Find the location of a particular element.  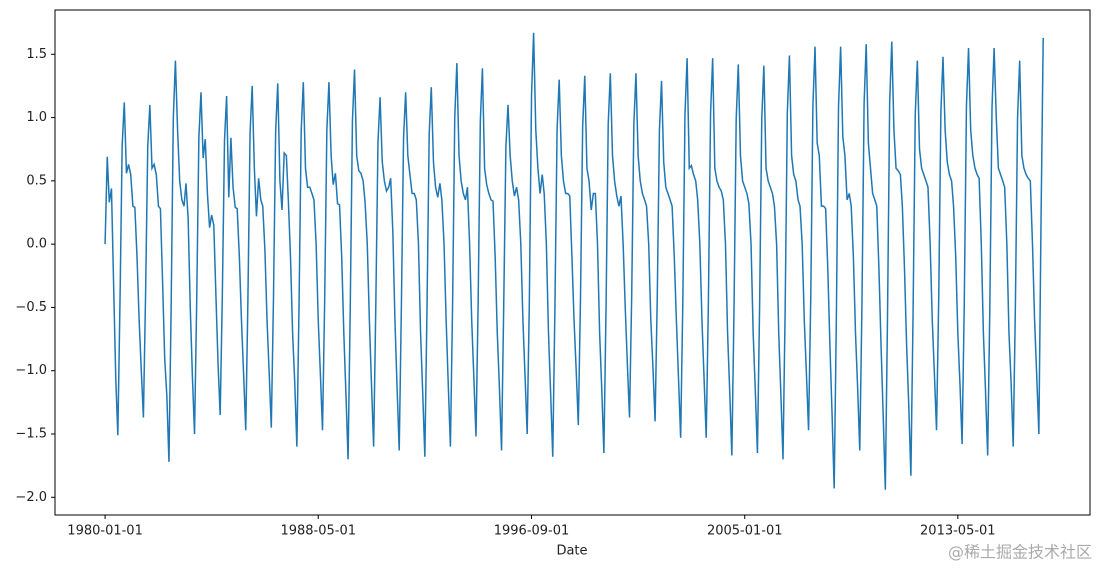

x-axis-label: Date is located at coordinates (571, 551).